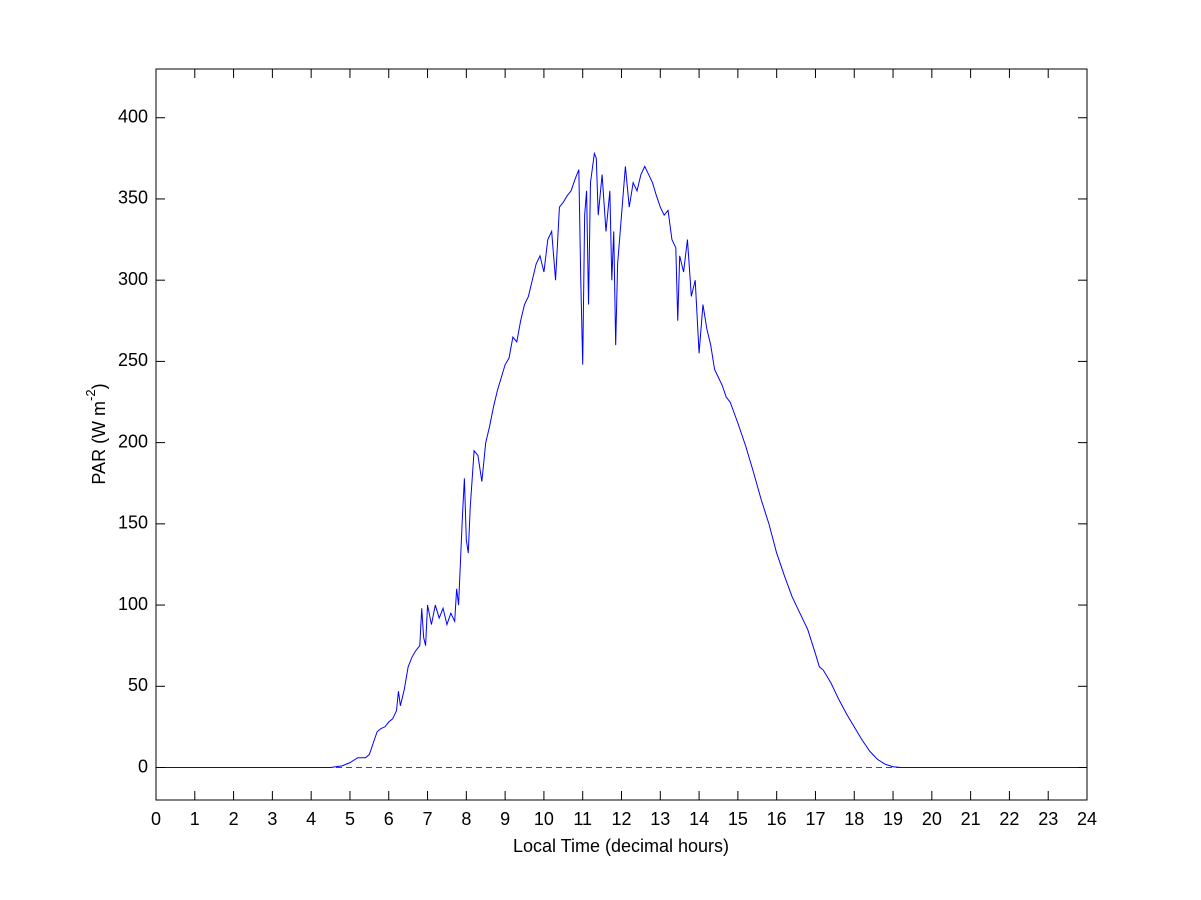  I want to click on x-tick-label: 1, so click(195, 819).